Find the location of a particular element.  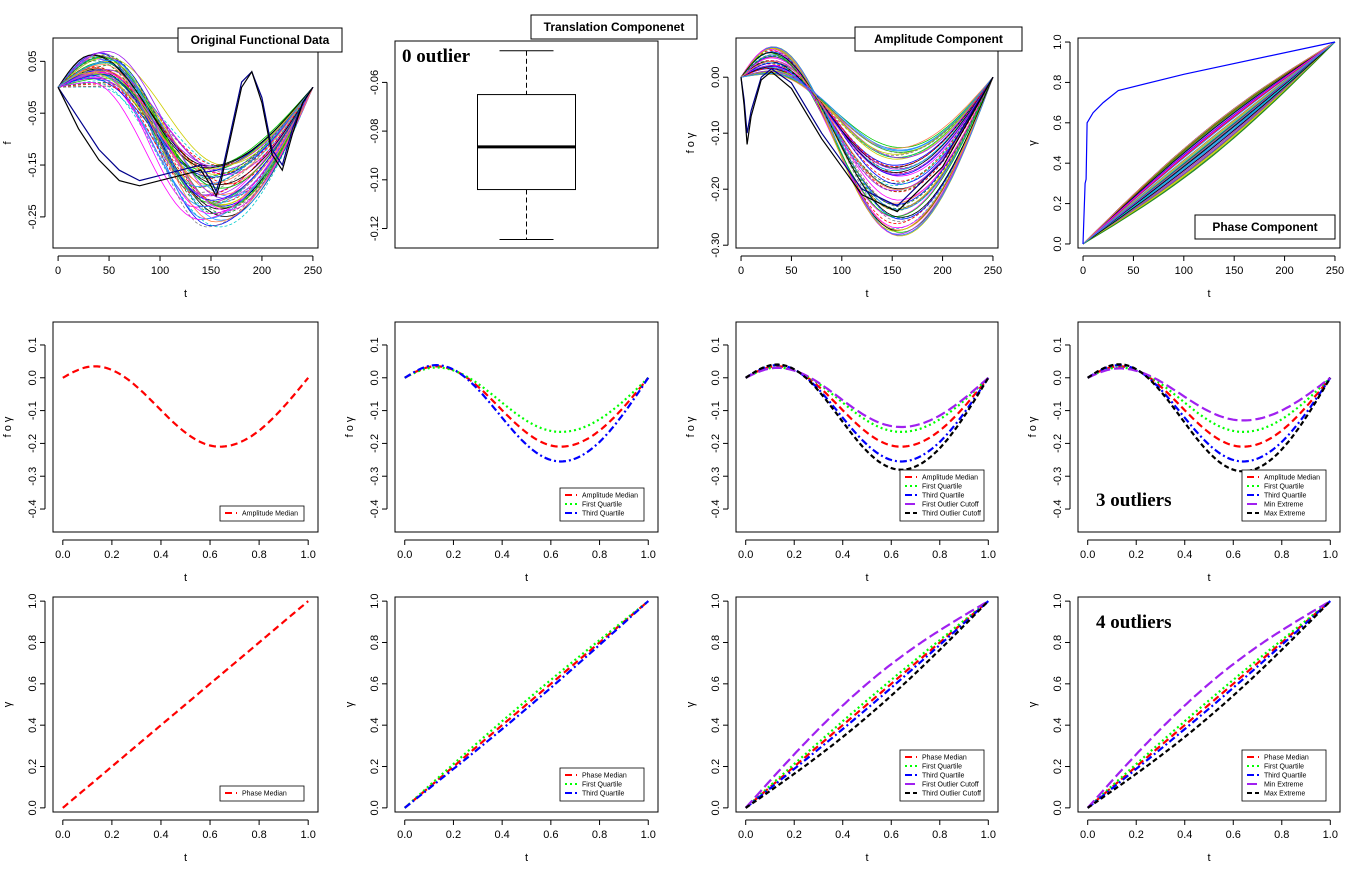

legend-label: Amplitude Median is located at coordinates (270, 514).